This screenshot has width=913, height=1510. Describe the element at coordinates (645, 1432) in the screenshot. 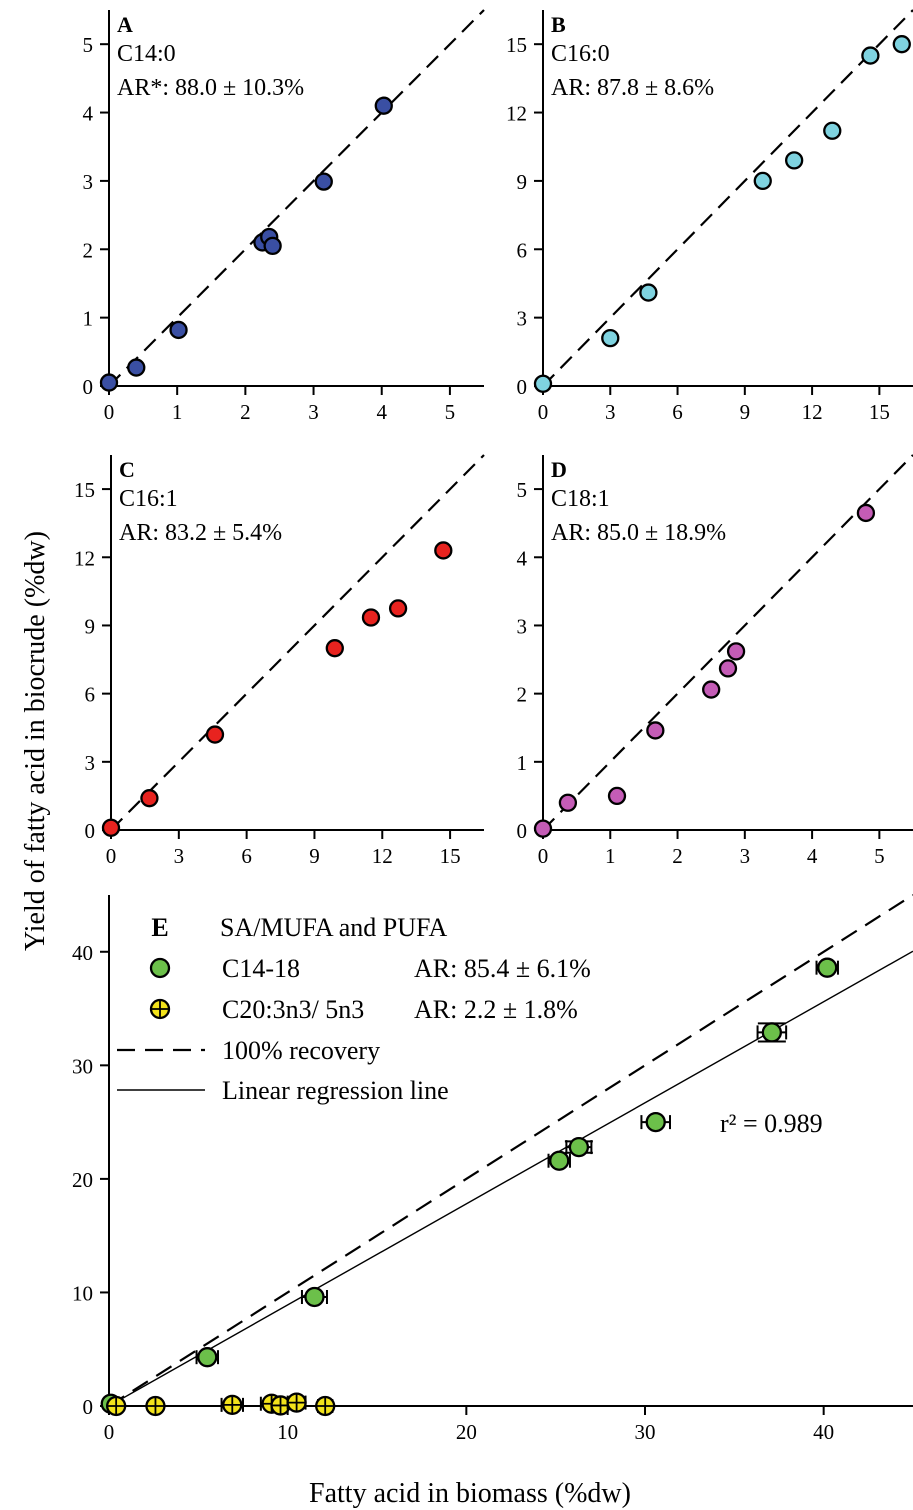

I see `x-tick-label-e: 30` at that location.